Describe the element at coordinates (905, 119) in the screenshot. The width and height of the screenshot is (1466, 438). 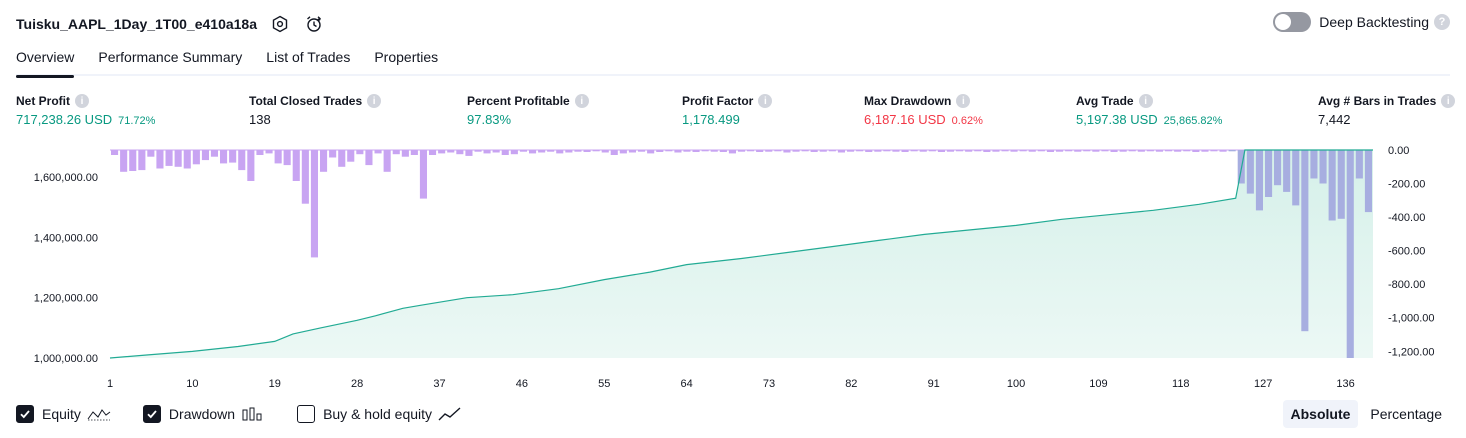
I see `stat-value: 6,187.16 USD` at that location.